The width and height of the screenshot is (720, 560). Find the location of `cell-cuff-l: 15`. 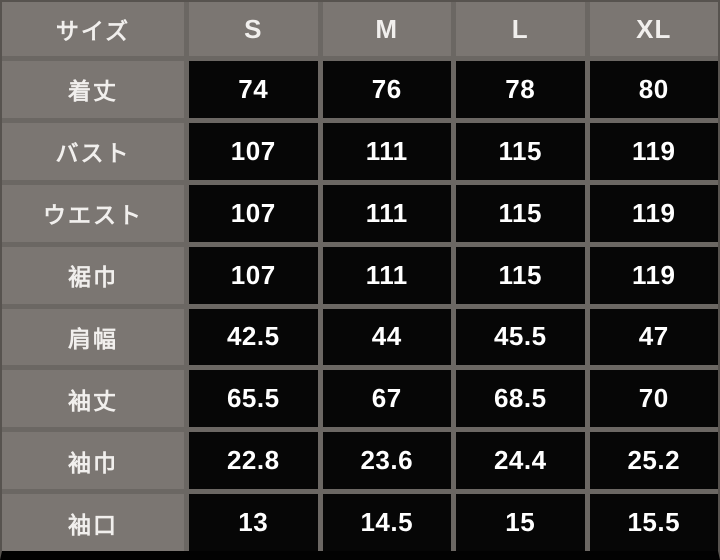

cell-cuff-l: 15 is located at coordinates (520, 522).